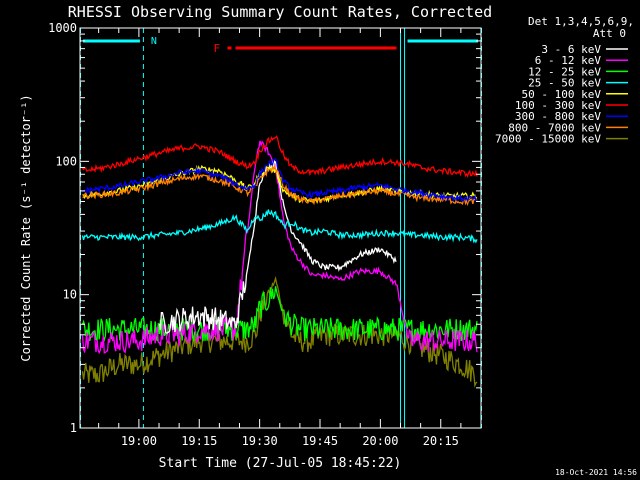 The height and width of the screenshot is (480, 640). What do you see at coordinates (558, 116) in the screenshot?
I see `legend-label: 300 - 800 keV` at bounding box center [558, 116].